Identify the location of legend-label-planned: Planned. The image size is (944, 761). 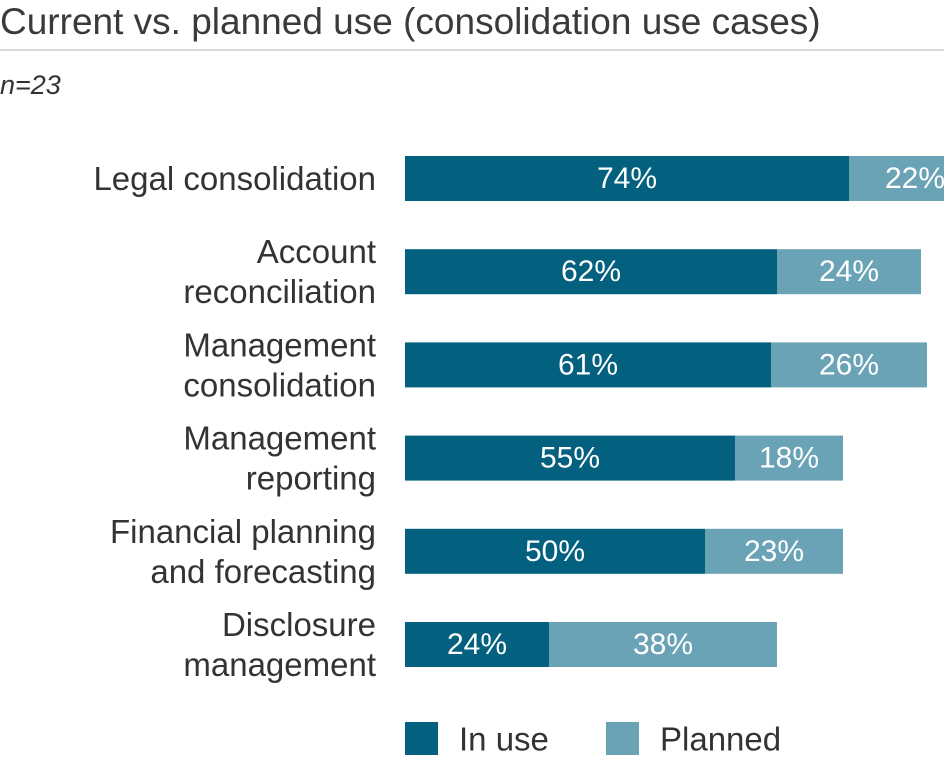
(720, 739).